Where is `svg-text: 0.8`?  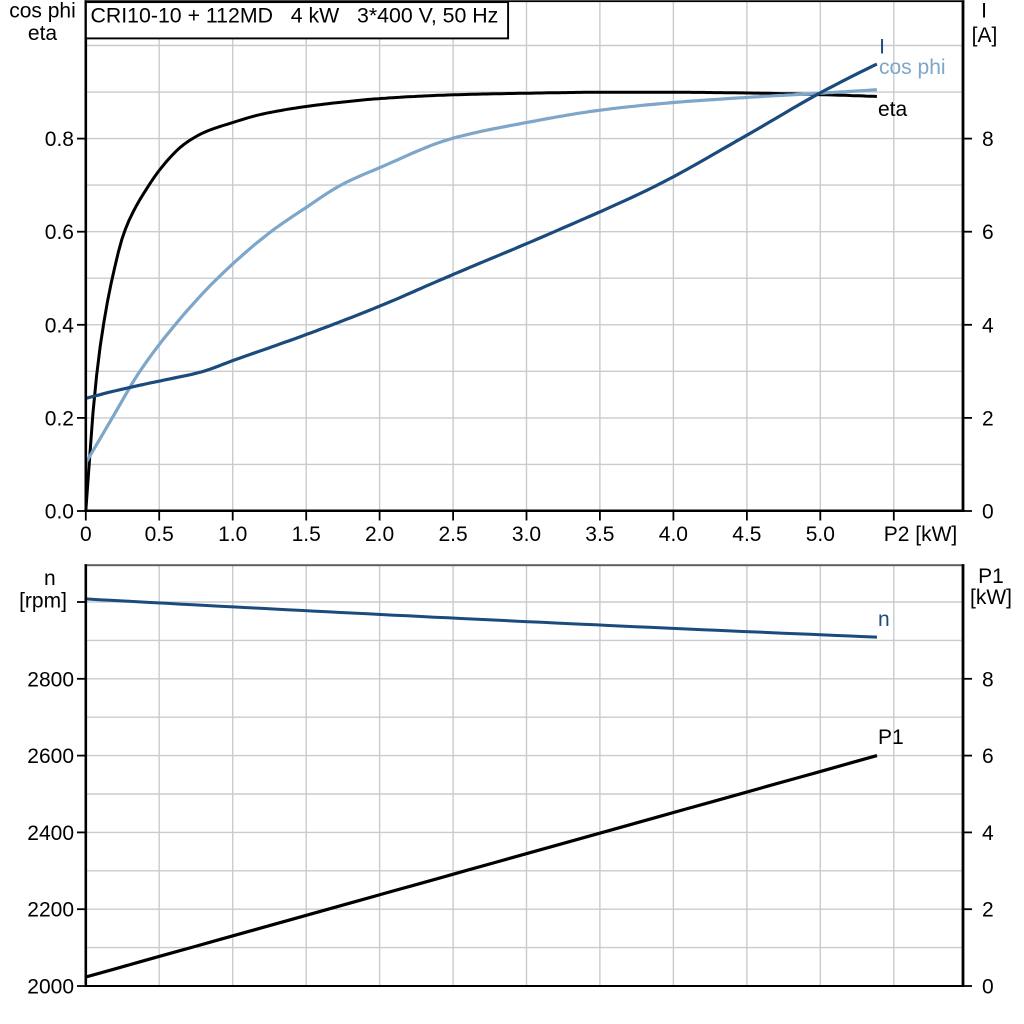 svg-text: 0.8 is located at coordinates (59, 139).